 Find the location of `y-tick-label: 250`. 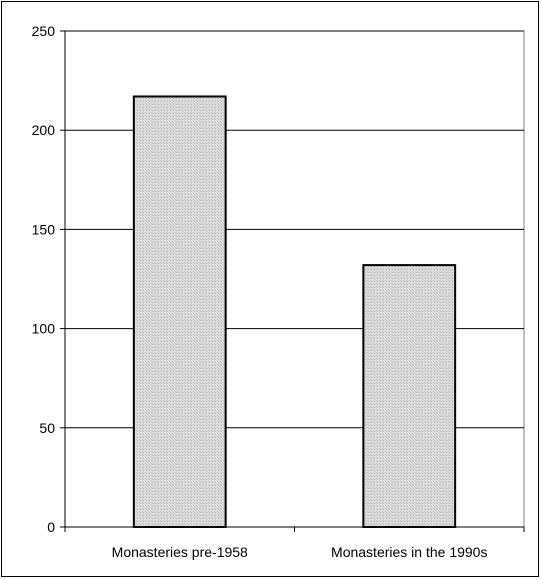

y-tick-label: 250 is located at coordinates (44, 31).